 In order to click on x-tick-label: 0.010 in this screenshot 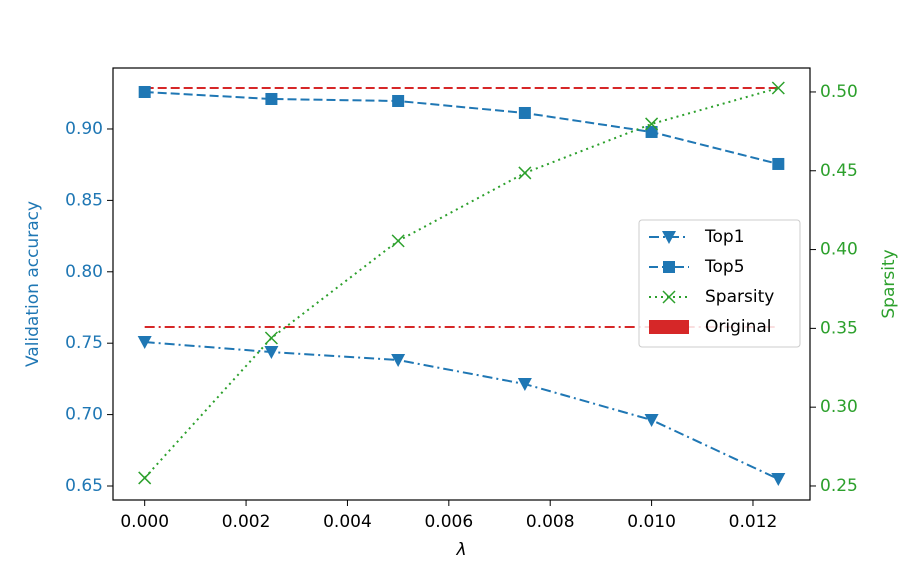, I will do `click(651, 522)`.